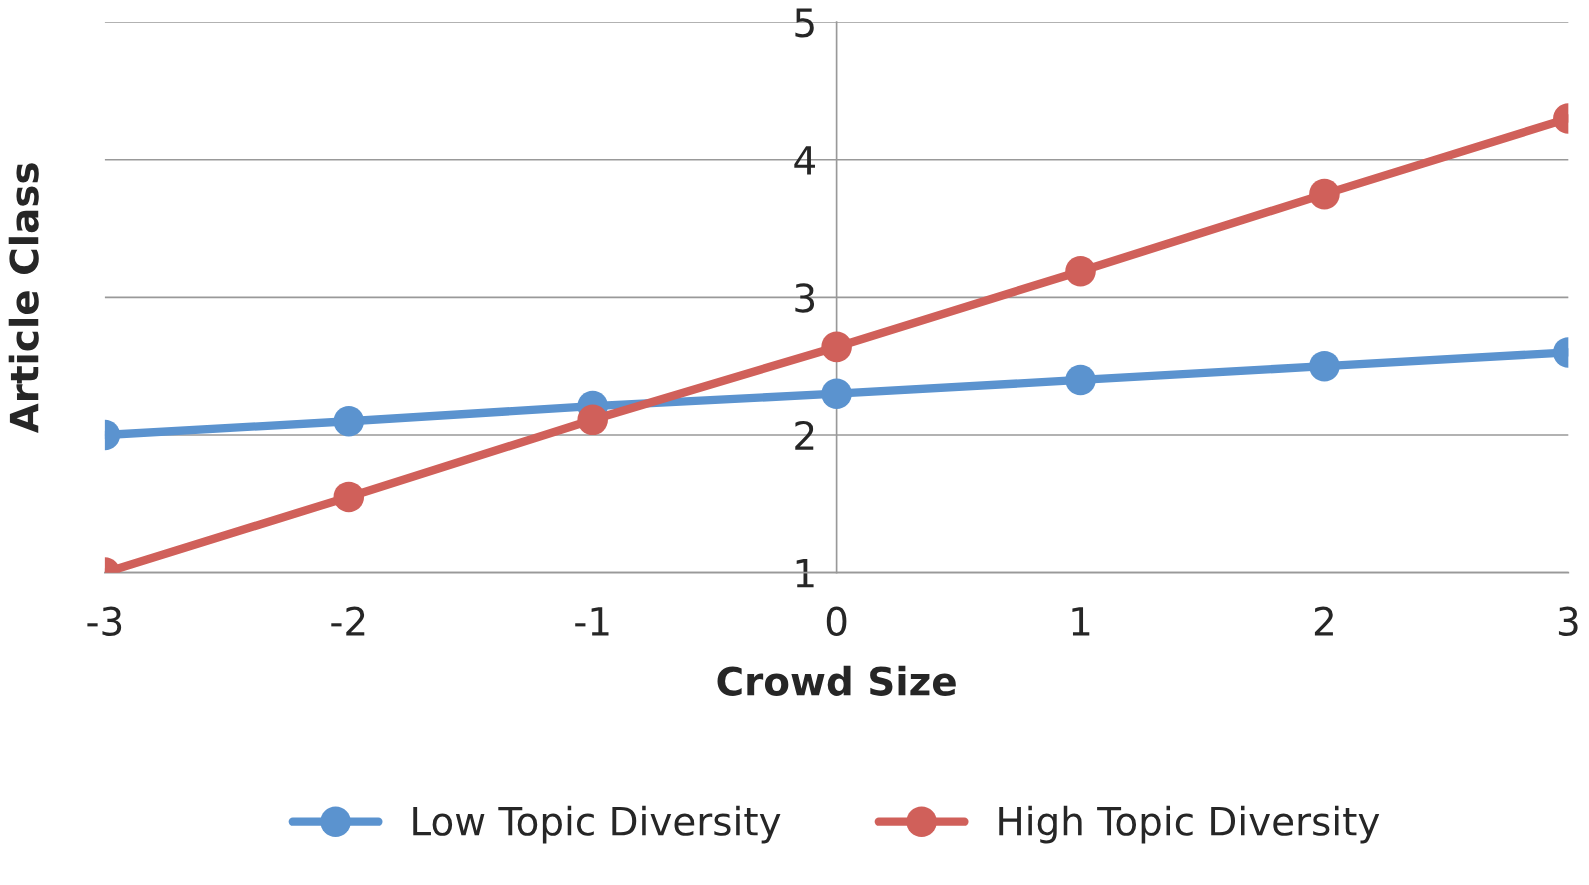 Image resolution: width=1589 pixels, height=885 pixels. I want to click on legend-label: High Topic Diversity, so click(1189, 824).